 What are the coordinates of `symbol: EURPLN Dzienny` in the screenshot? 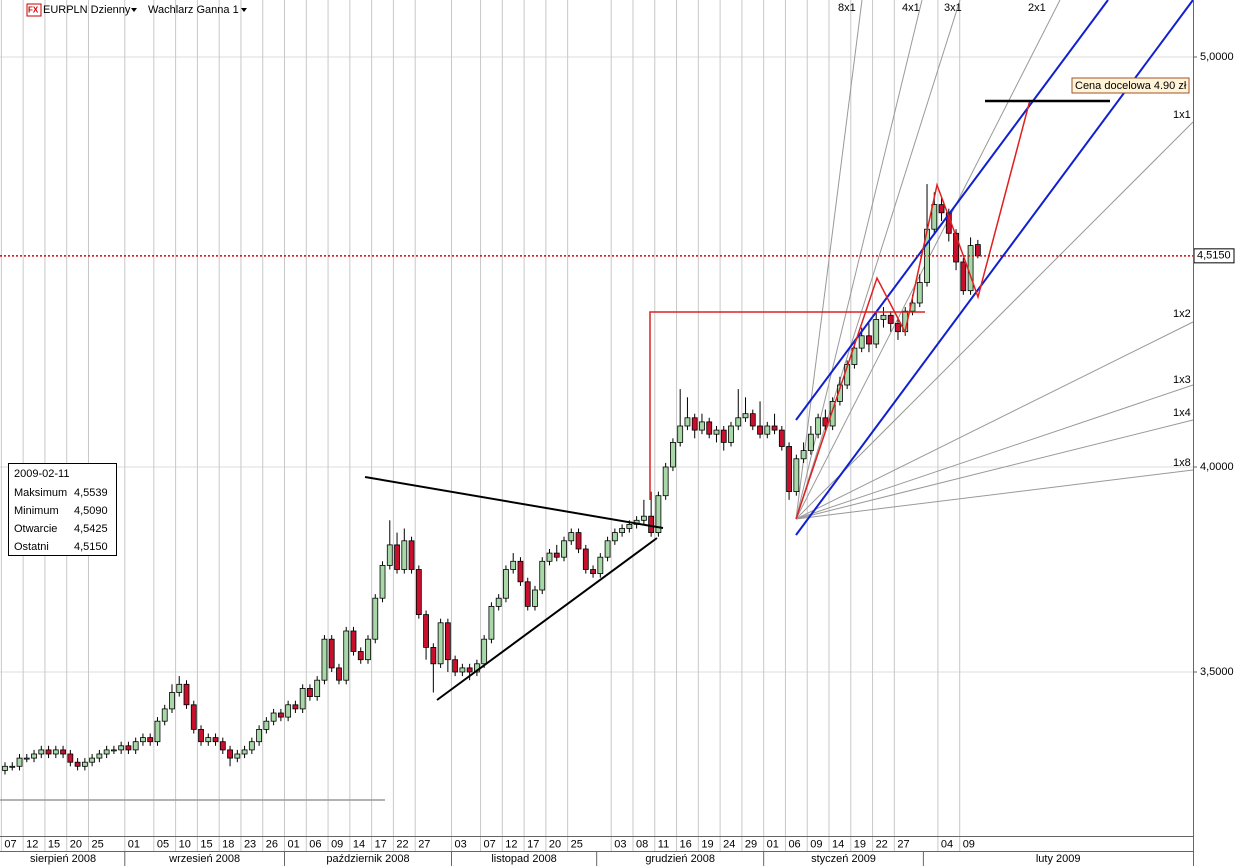 It's located at (87, 10).